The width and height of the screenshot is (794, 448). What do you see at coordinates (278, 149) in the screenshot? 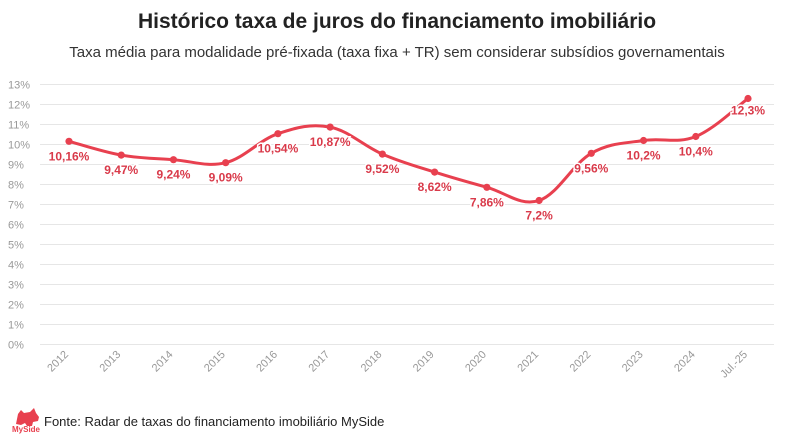
I see `data-label: 10,54%` at bounding box center [278, 149].